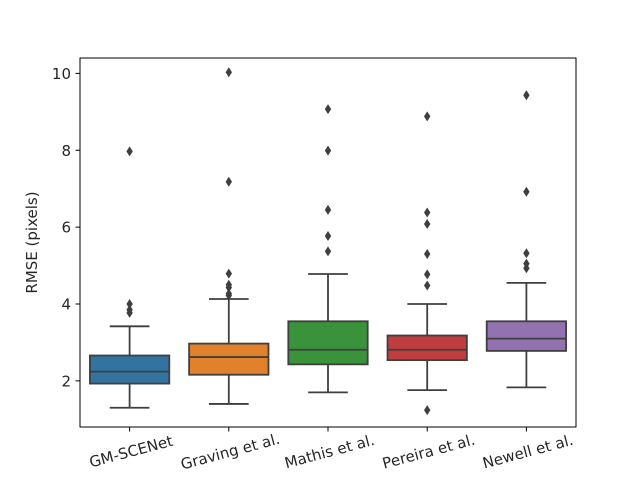 This screenshot has width=640, height=480. I want to click on y-tick-label: 4, so click(66, 305).